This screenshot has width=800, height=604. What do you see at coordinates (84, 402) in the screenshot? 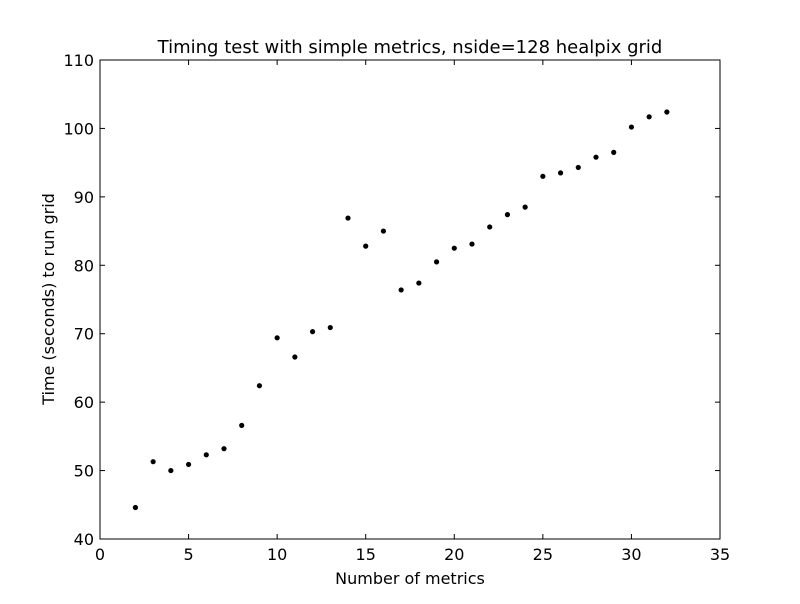
I see `y-tick-label: 60` at bounding box center [84, 402].